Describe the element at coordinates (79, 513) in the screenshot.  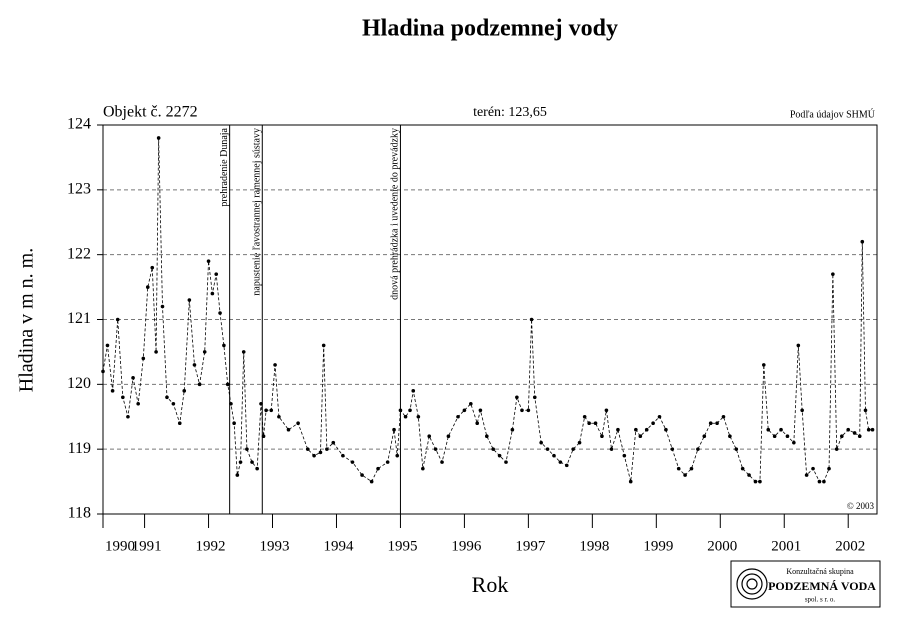
I see `y-tick-label: 118` at that location.